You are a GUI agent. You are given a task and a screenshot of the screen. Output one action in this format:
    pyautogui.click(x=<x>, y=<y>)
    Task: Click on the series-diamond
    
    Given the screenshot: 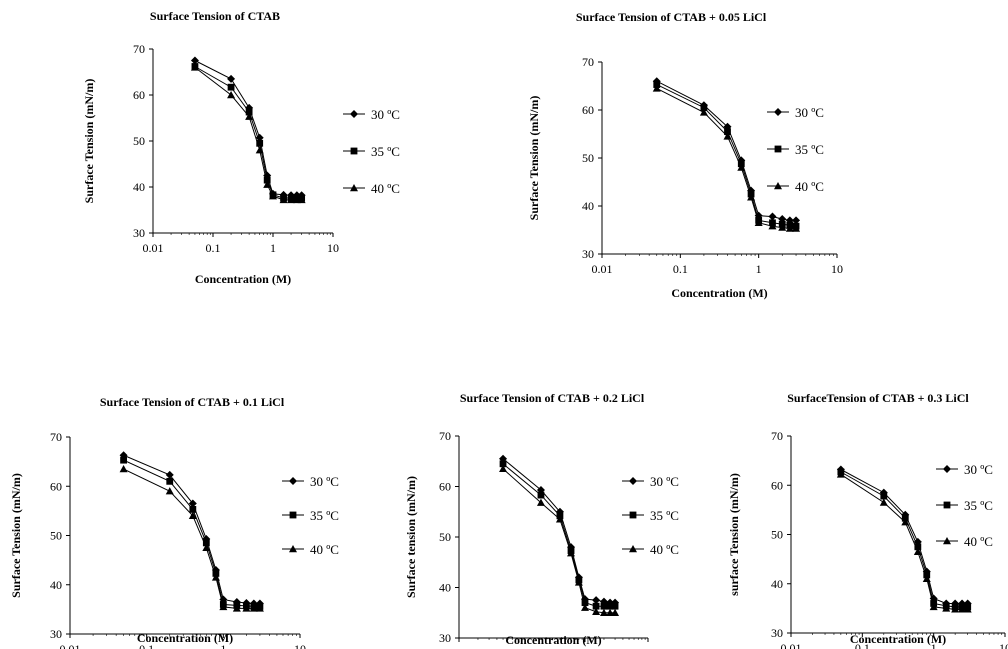 What is the action you would take?
    pyautogui.click(x=904, y=536)
    